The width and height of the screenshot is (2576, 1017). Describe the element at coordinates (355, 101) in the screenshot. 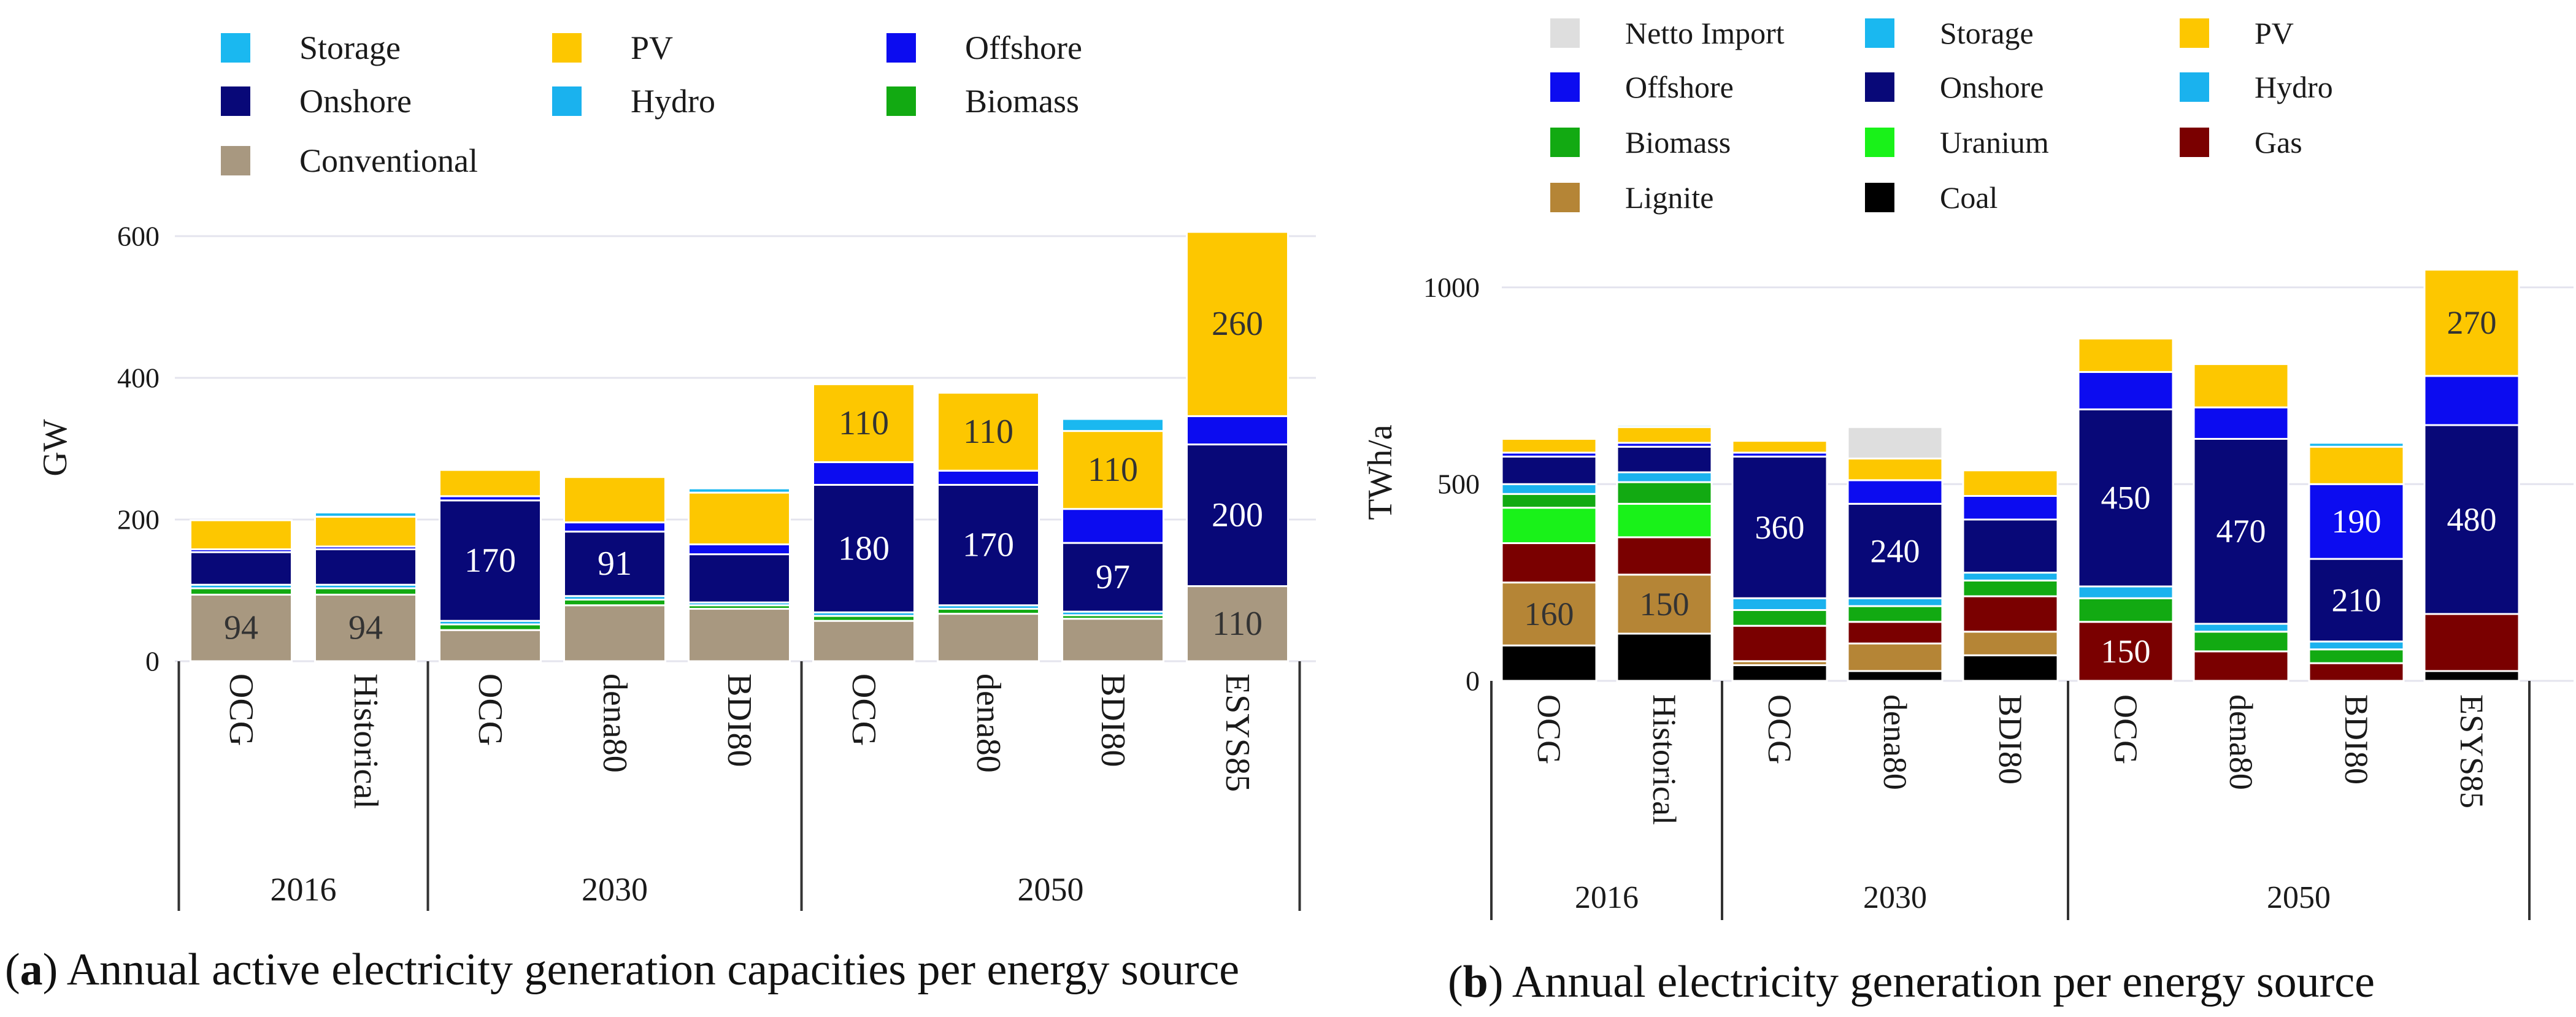

I see `legend-label-onshore: Onshore` at that location.